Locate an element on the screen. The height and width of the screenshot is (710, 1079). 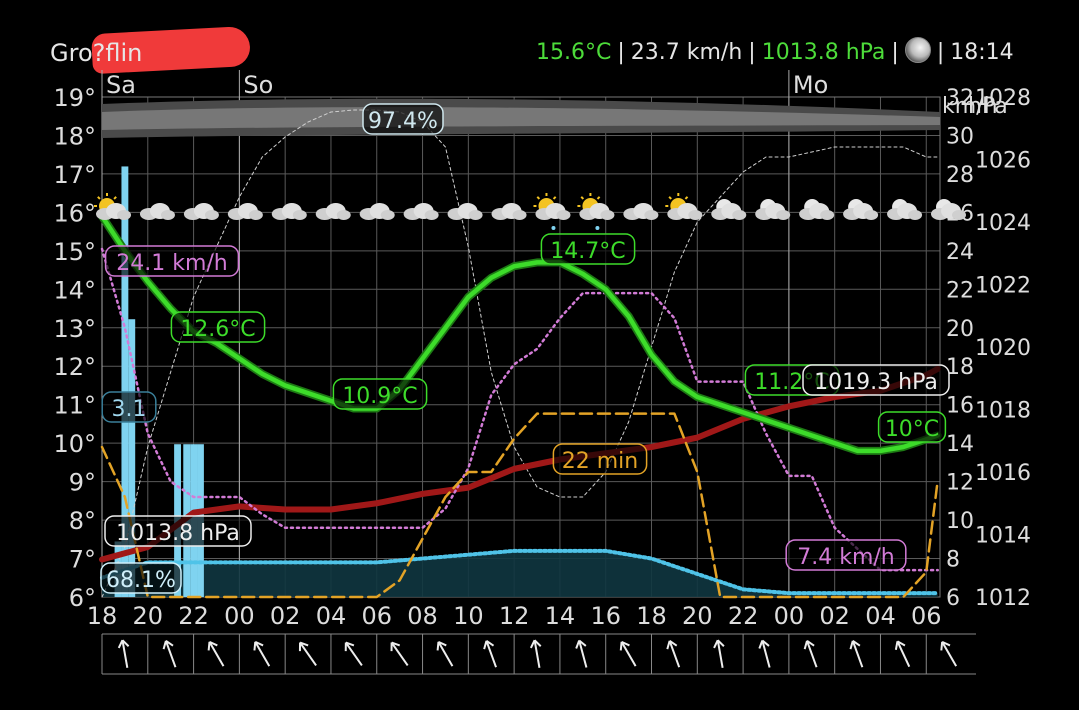
annotation-label: 10°C is located at coordinates (912, 427).